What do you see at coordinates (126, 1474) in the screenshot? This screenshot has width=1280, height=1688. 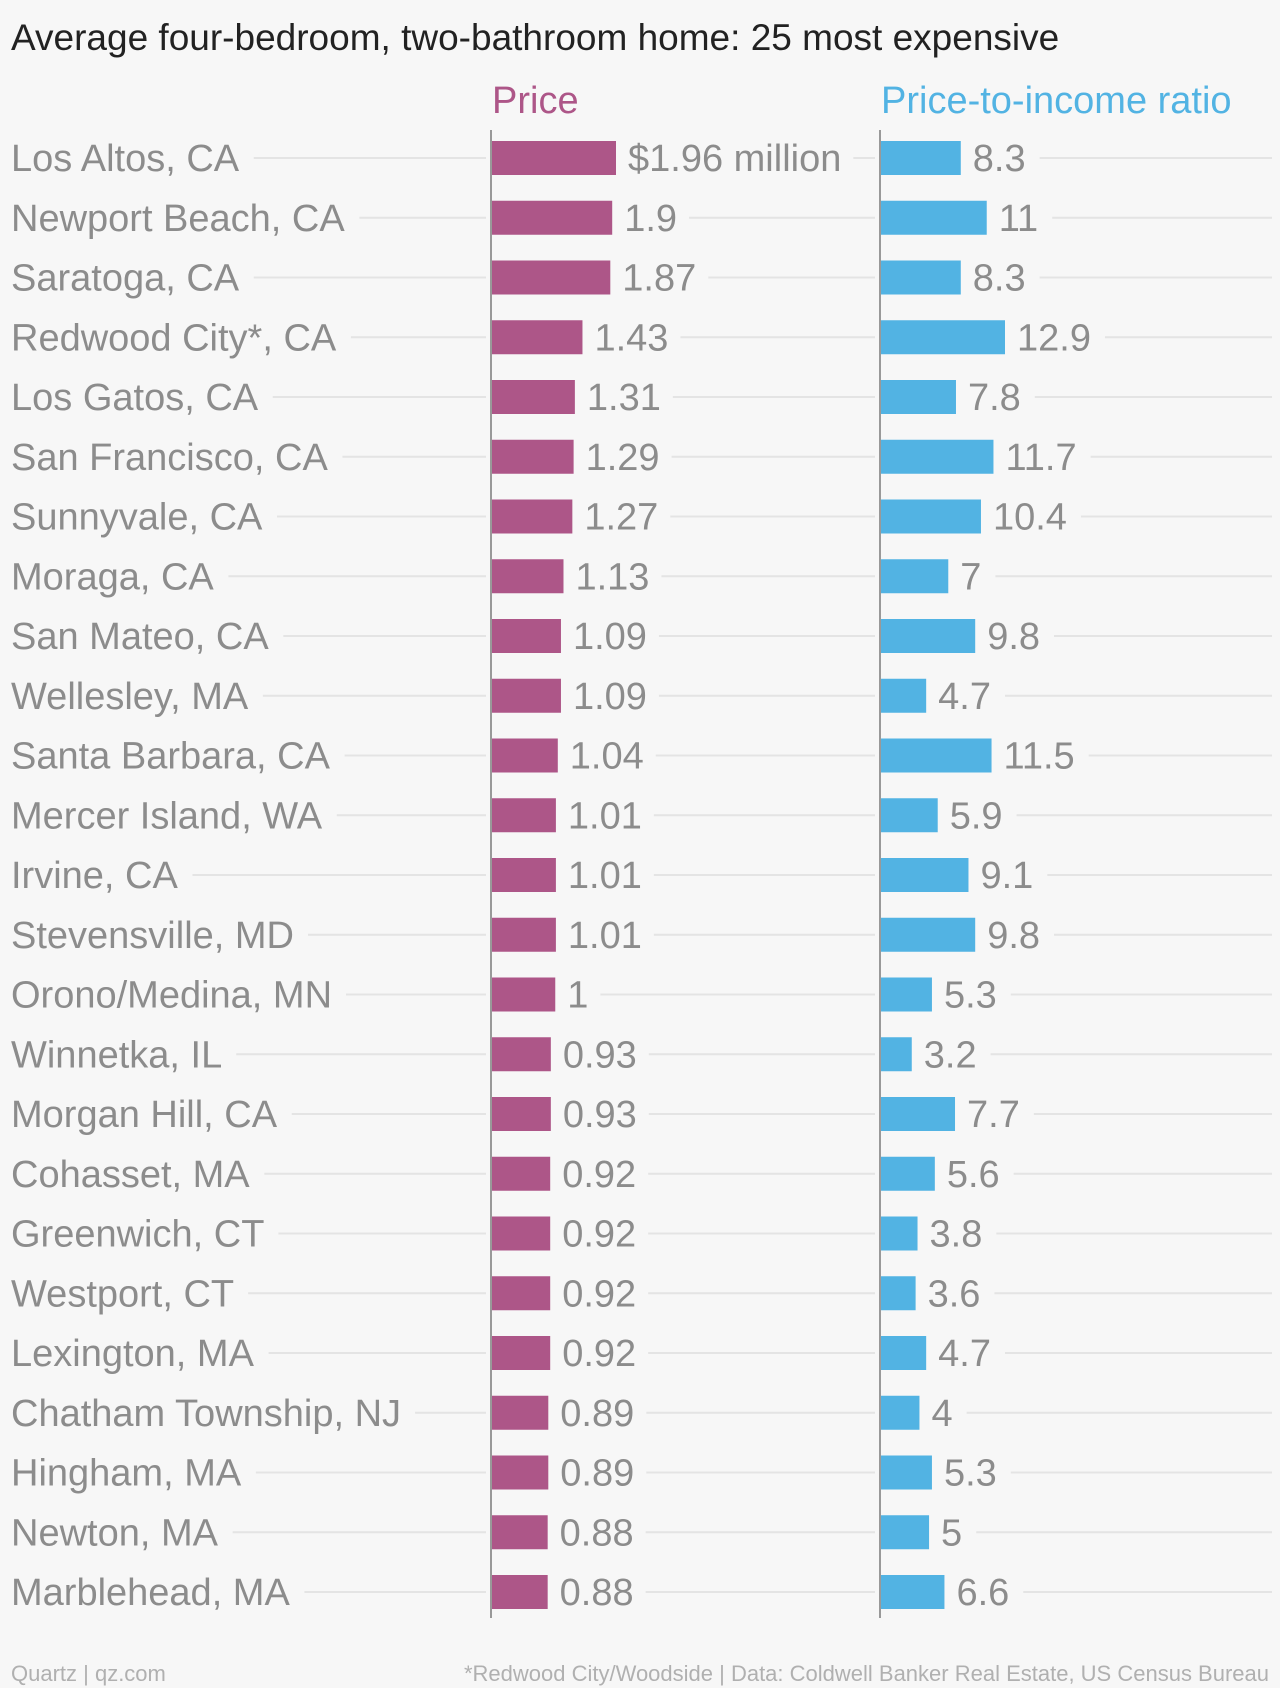 I see `category-label: Hingham, MA` at bounding box center [126, 1474].